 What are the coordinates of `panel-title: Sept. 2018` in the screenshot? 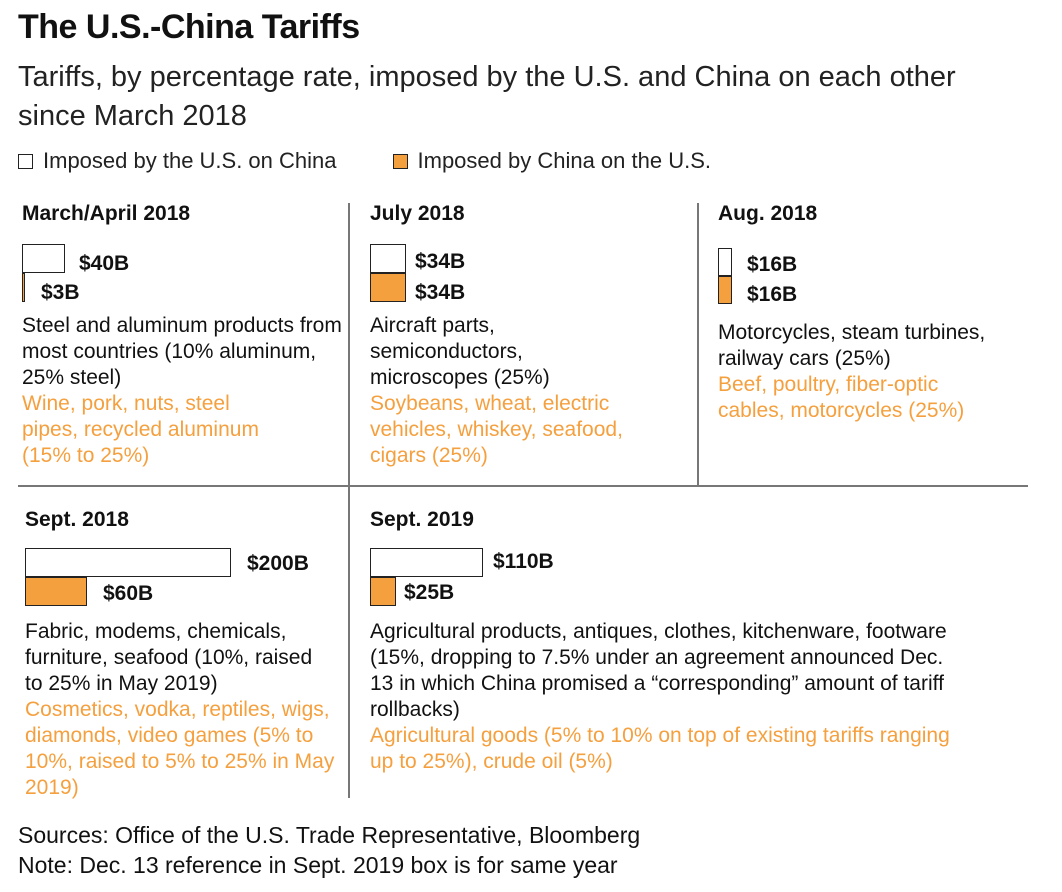 It's located at (77, 519).